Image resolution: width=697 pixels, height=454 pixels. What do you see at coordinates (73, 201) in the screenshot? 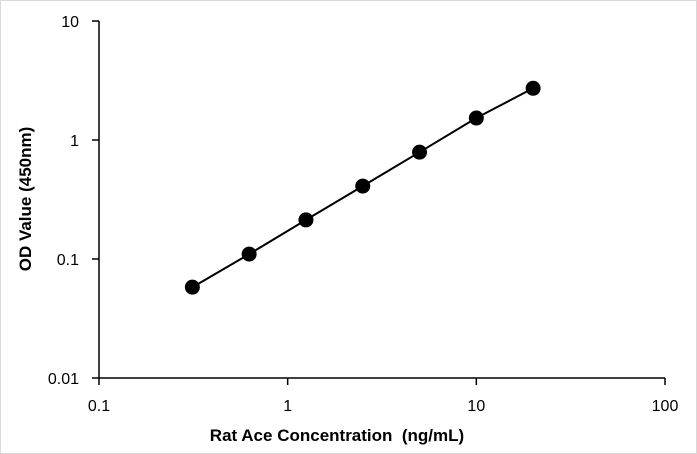
I see `y-ticks: 0.01 0.1 1 10` at bounding box center [73, 201].